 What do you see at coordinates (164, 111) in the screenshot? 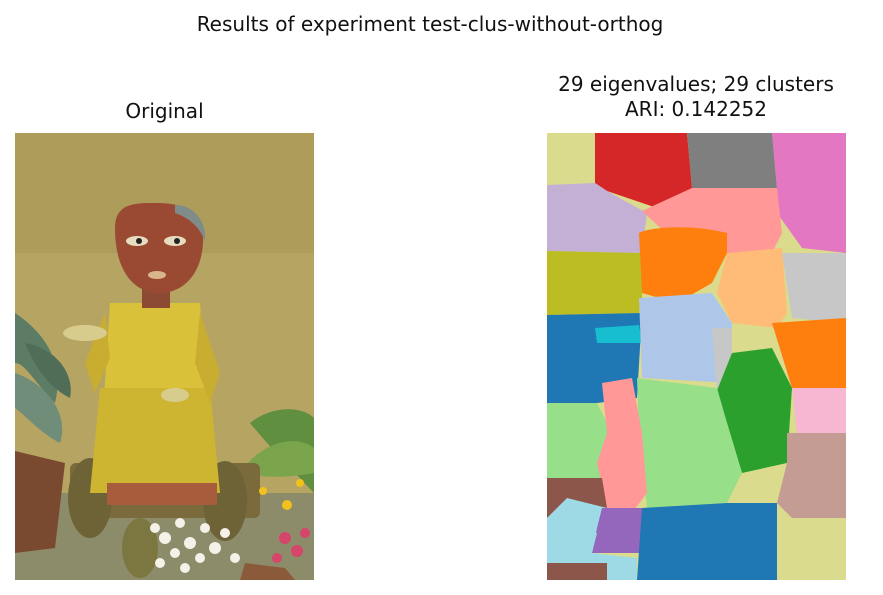
I see `original-panel-title: Original` at bounding box center [164, 111].